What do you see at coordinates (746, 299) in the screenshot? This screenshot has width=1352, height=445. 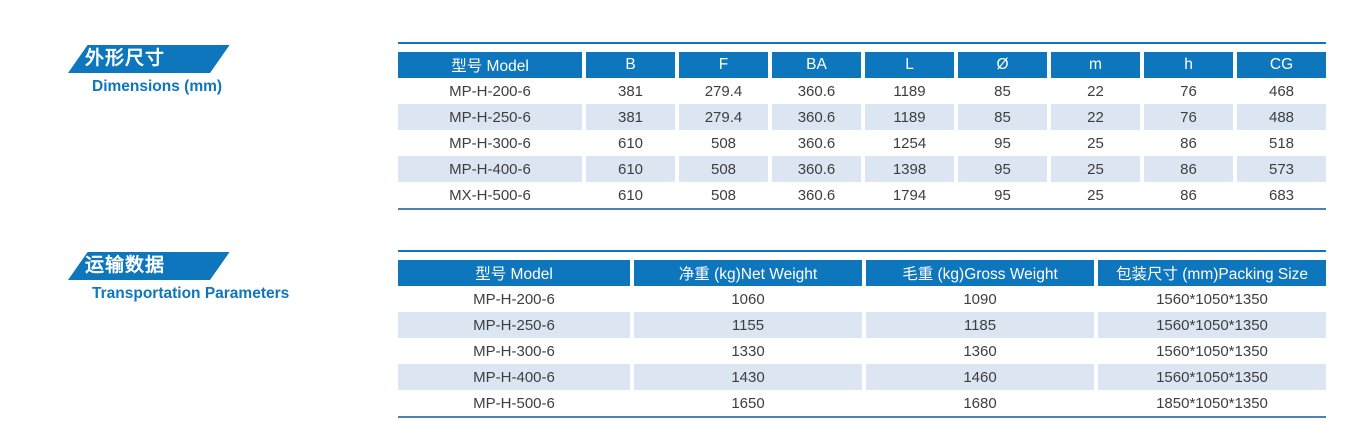 I see `table-cell: 1060` at bounding box center [746, 299].